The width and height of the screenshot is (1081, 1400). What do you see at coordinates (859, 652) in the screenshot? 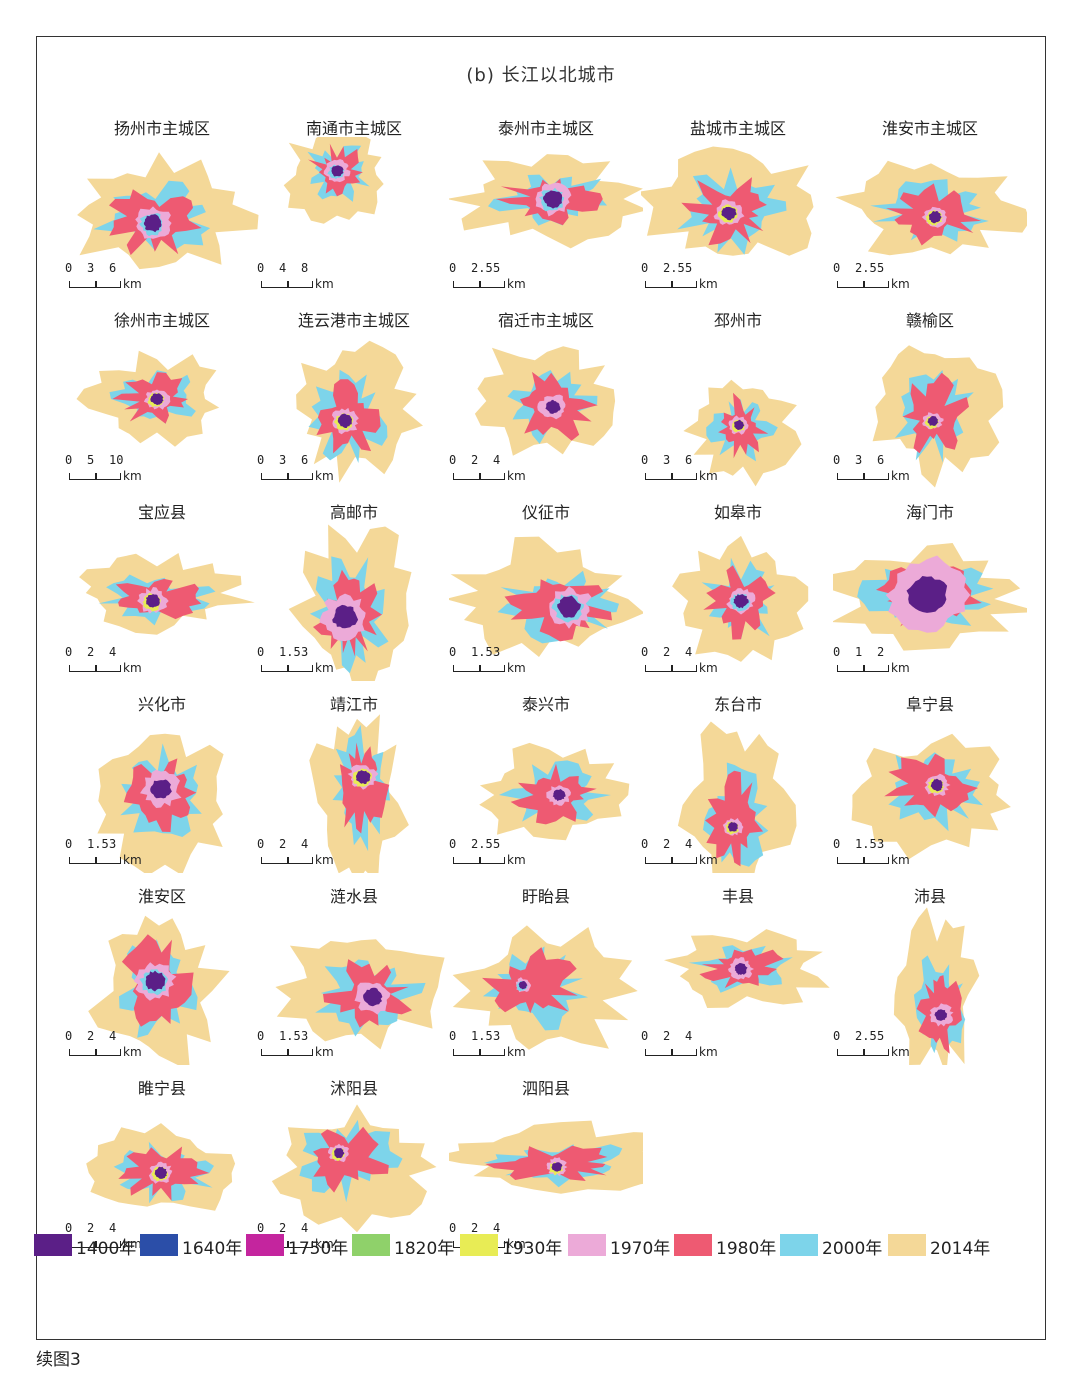
I see `scale-tick-label: 1` at bounding box center [859, 652].